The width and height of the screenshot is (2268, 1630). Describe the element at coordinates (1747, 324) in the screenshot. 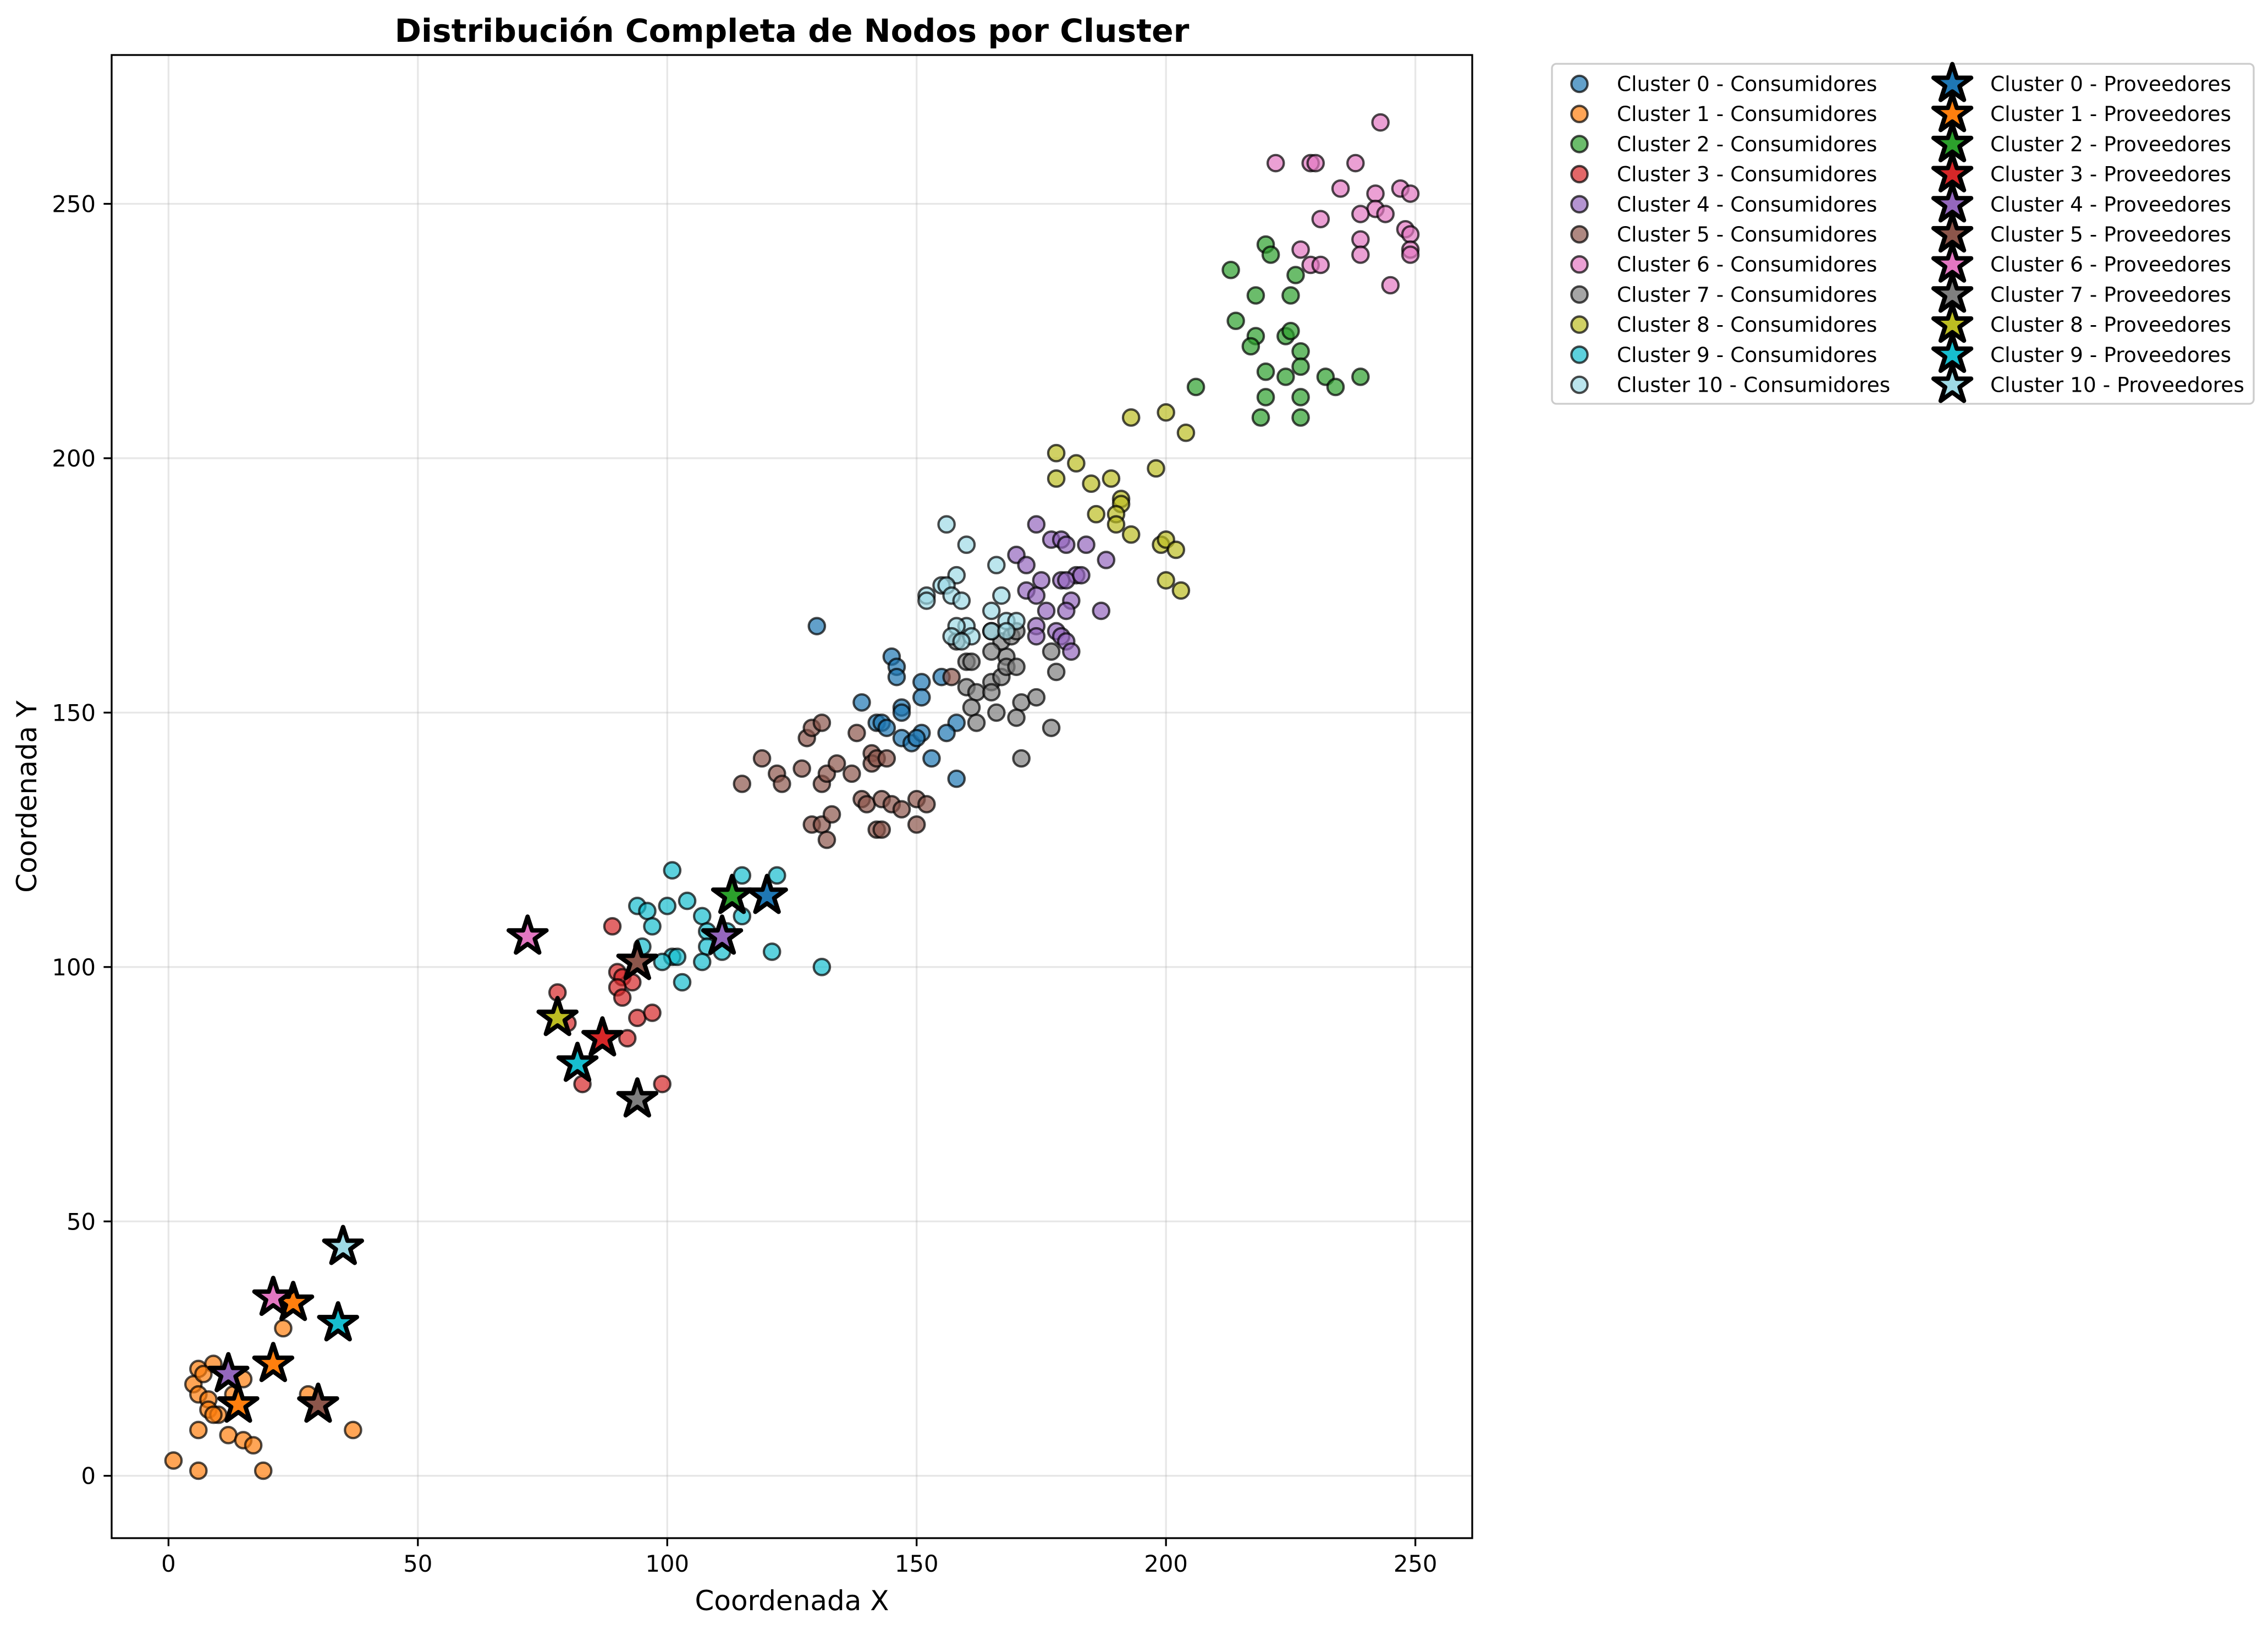

I see `legend-label: Cluster 8 - Consumidores` at that location.